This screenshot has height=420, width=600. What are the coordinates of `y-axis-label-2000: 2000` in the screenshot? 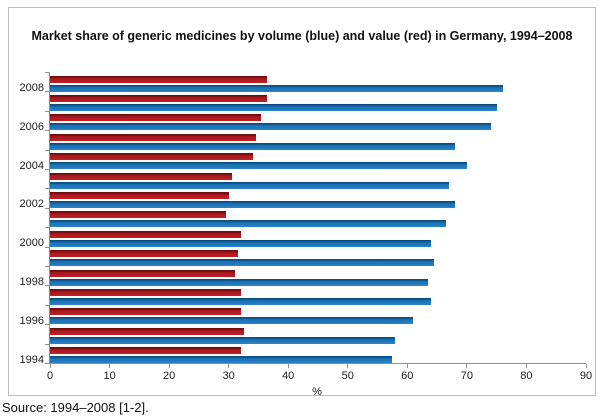 It's located at (31, 243).